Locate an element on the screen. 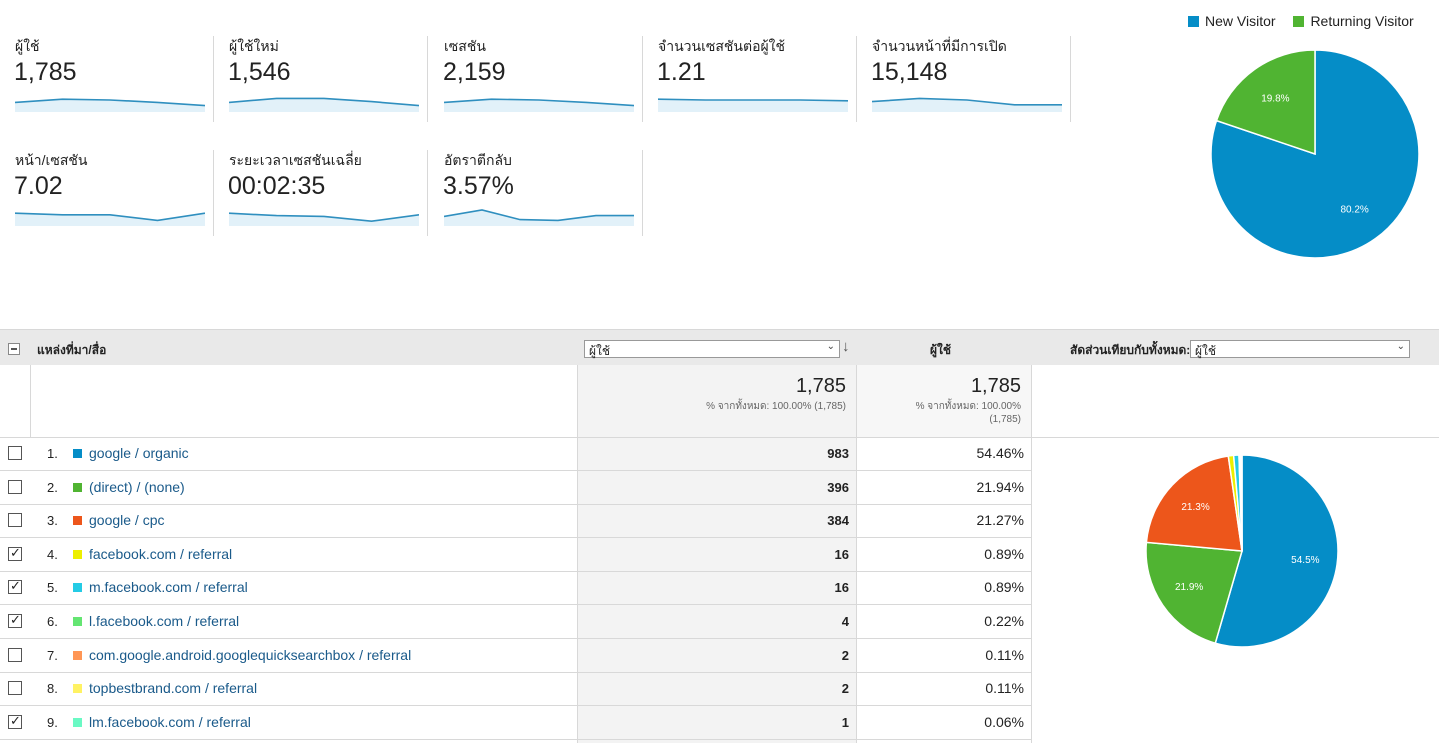 This screenshot has width=1439, height=743. source-link: facebook.com / referral is located at coordinates (161, 553).